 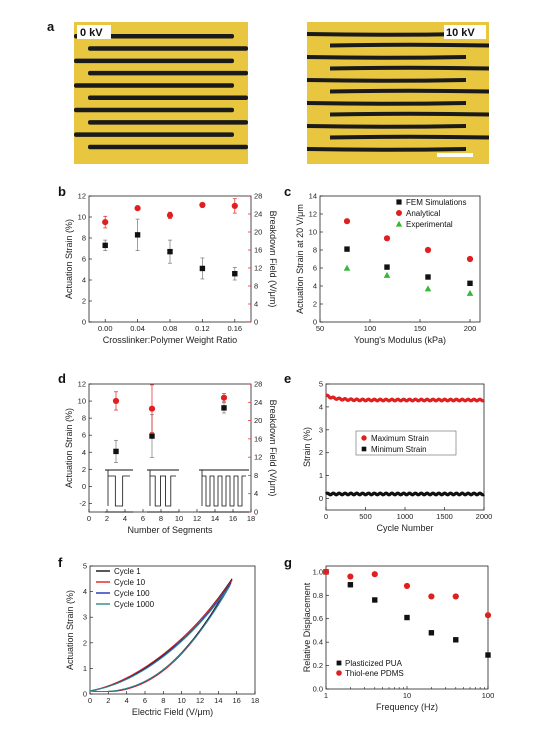 What do you see at coordinates (321, 475) in the screenshot?
I see `y-tick-label: 1` at bounding box center [321, 475].